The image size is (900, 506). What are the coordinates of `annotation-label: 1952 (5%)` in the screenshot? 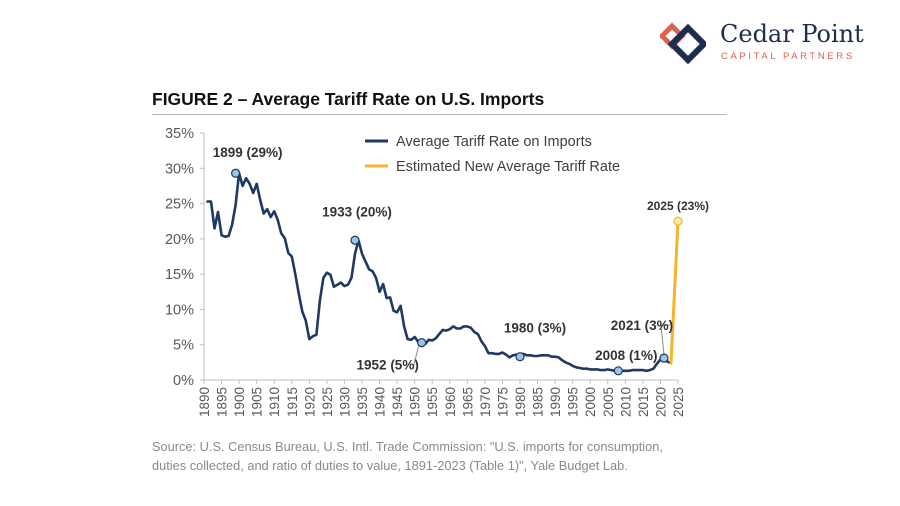 It's located at (388, 365).